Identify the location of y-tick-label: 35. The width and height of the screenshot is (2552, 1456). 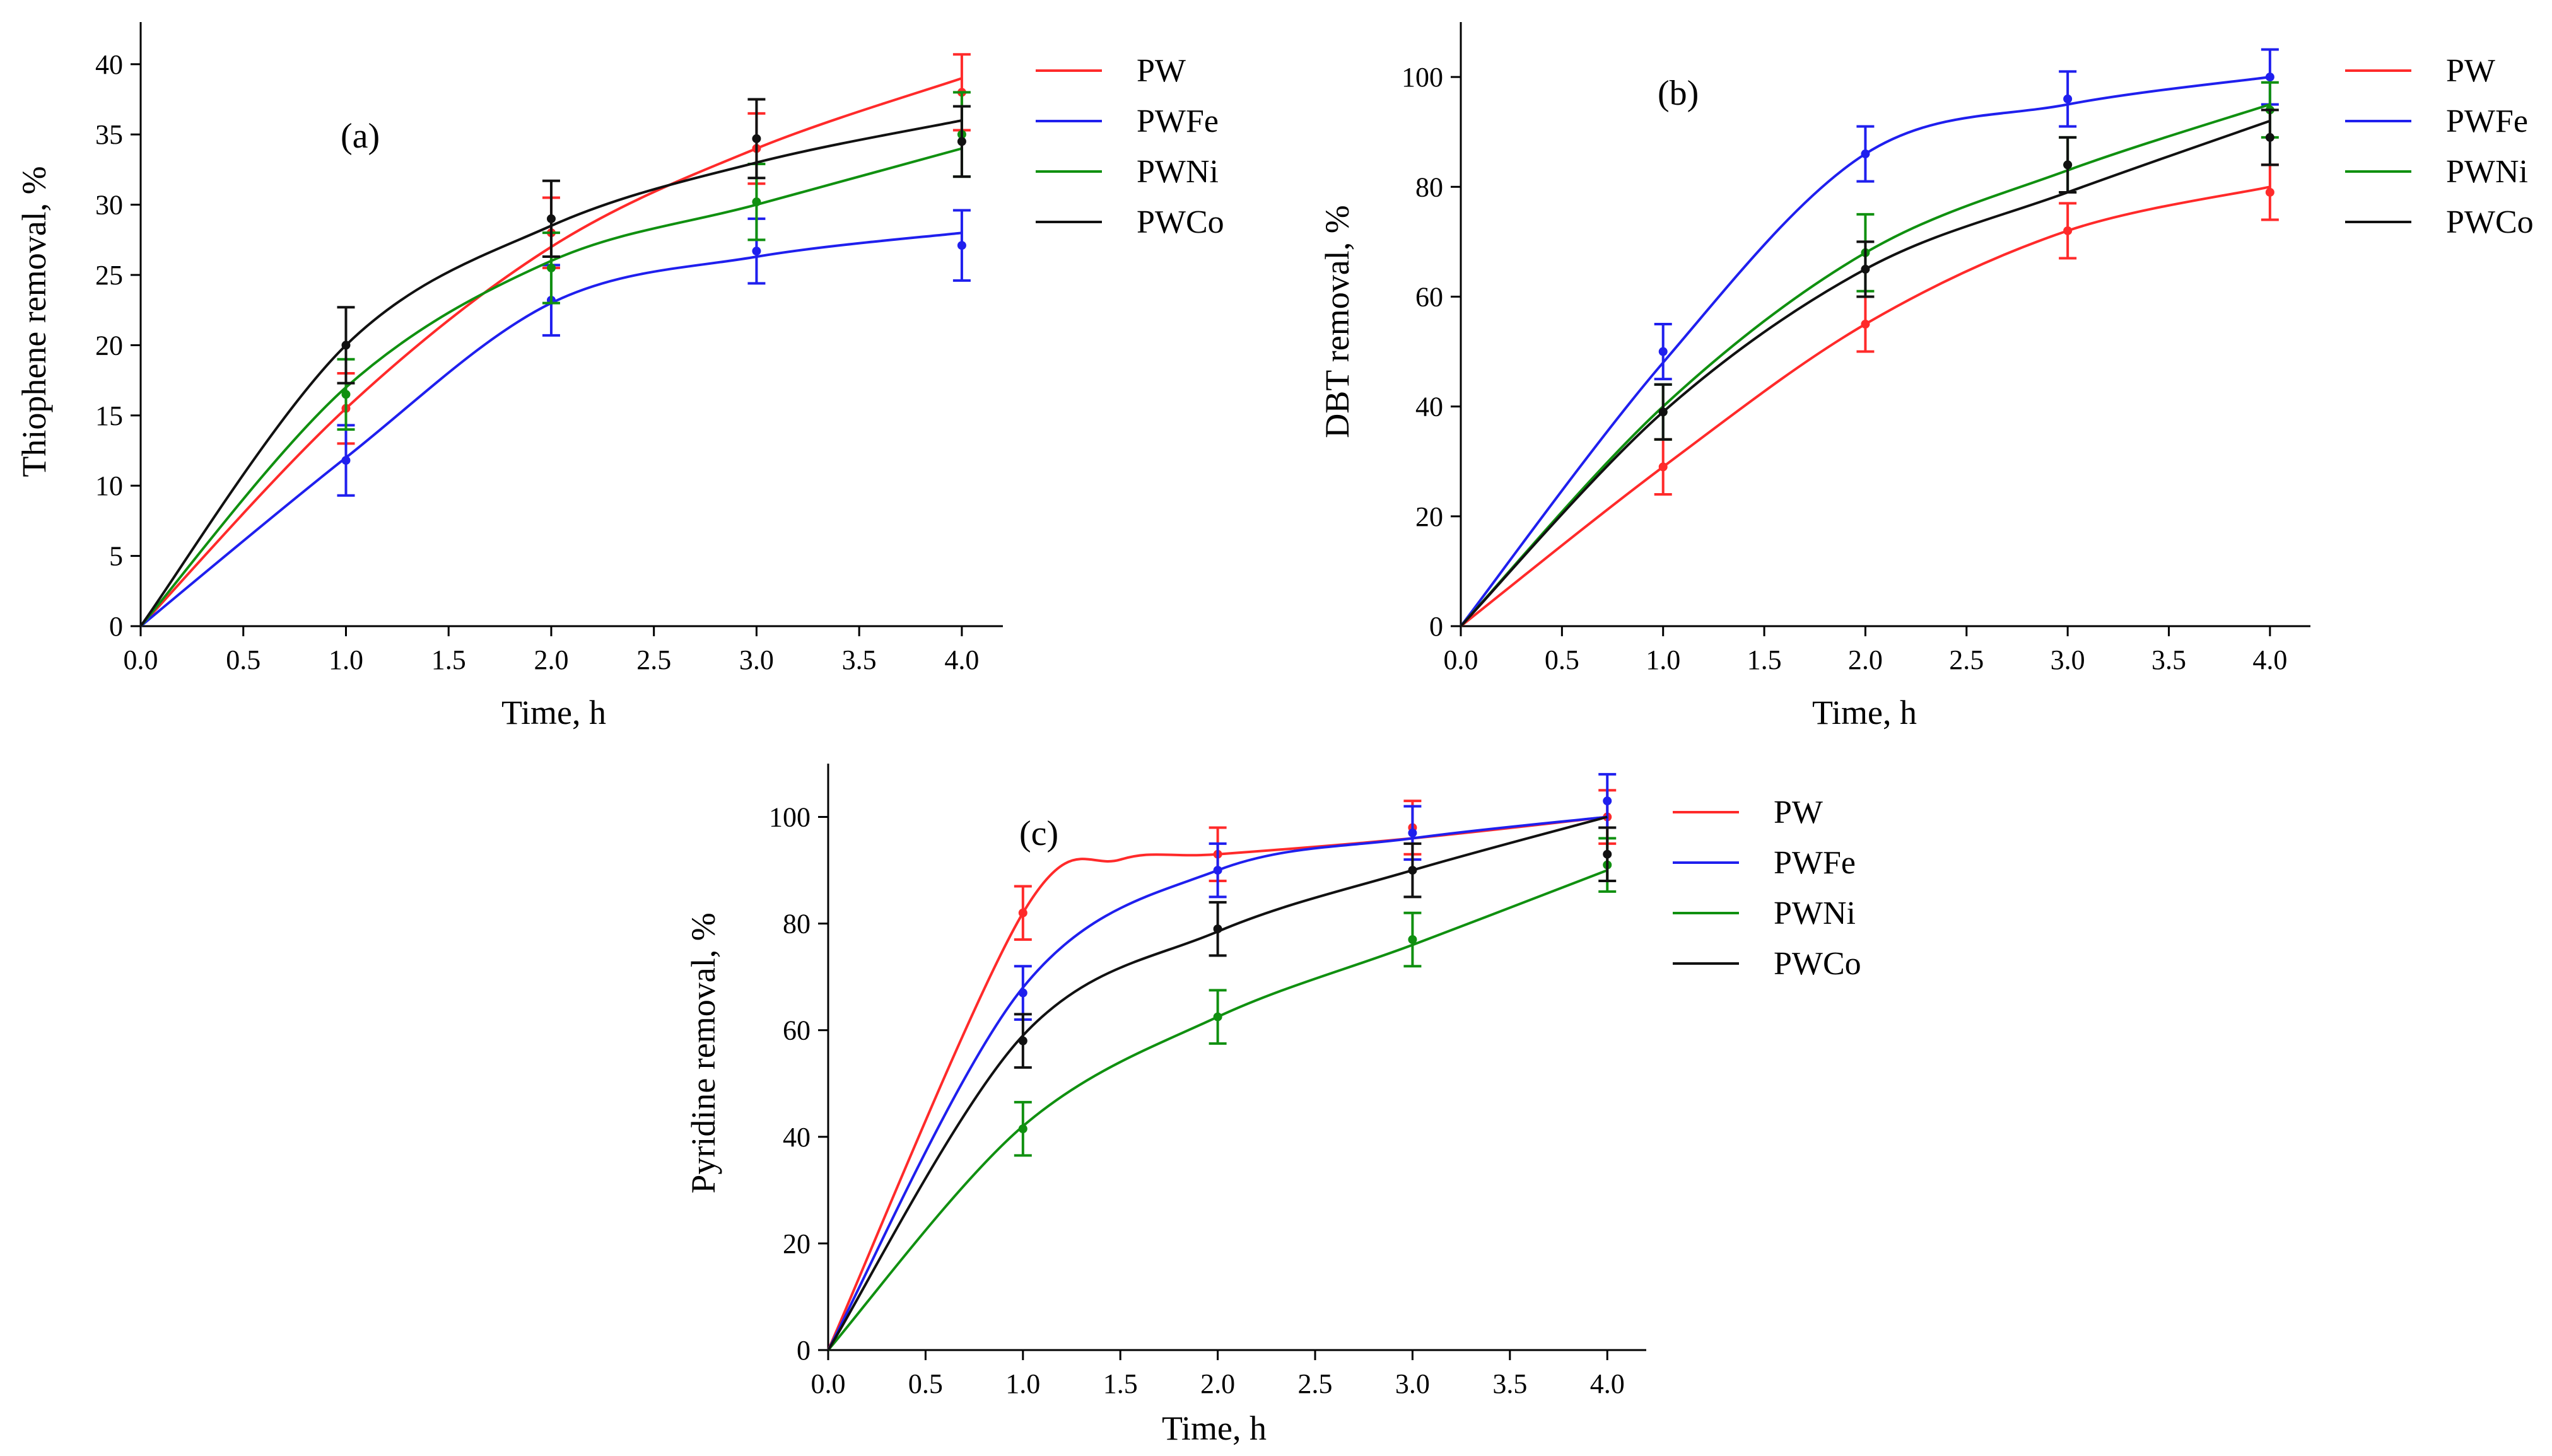
(109, 134).